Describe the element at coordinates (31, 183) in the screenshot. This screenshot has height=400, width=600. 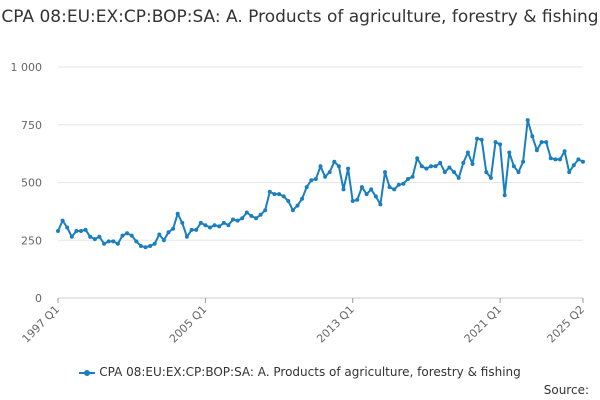
I see `y-tick-label: 500` at that location.